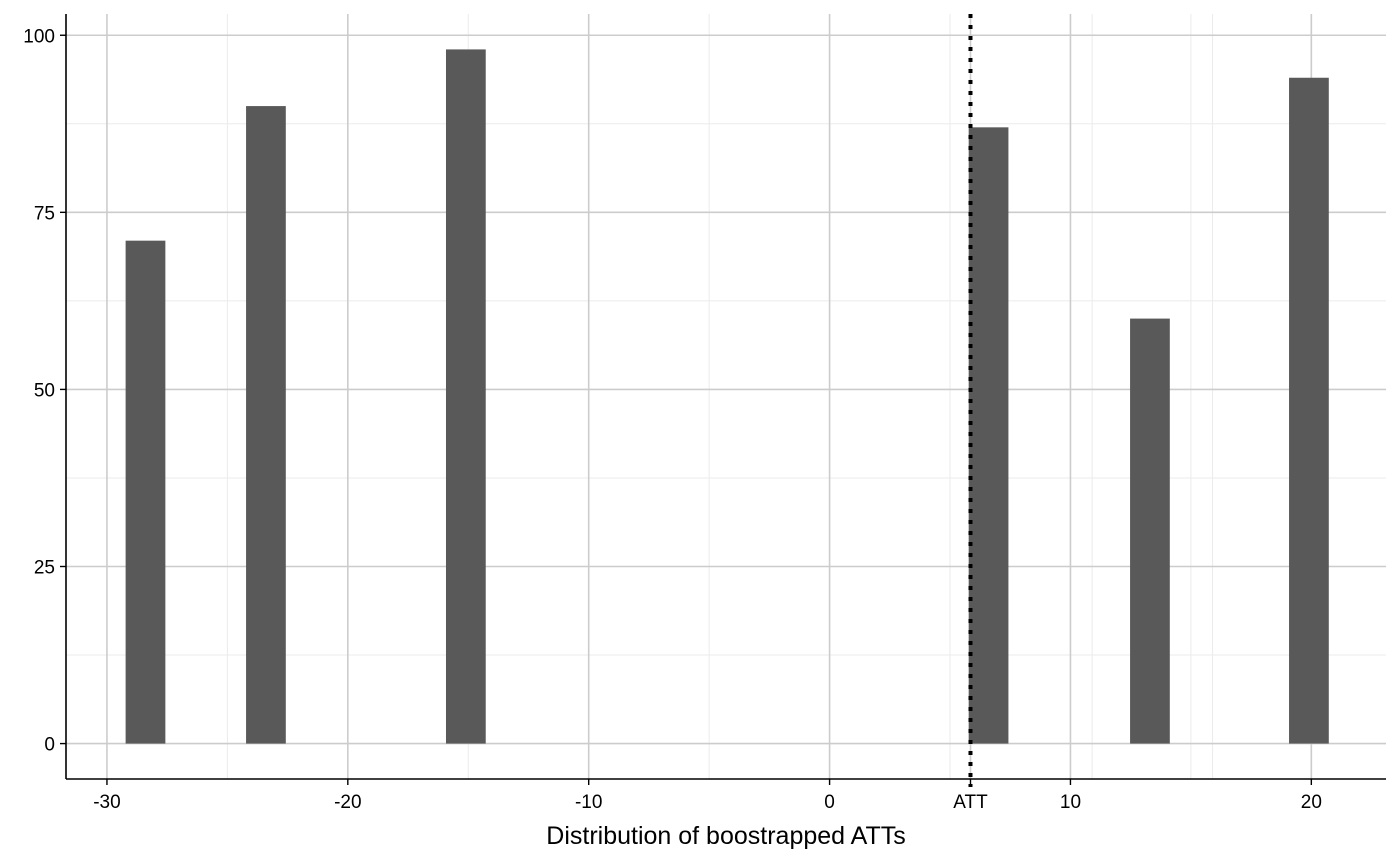 This screenshot has width=1400, height=866. What do you see at coordinates (106, 802) in the screenshot?
I see `x-tick-label: -30` at bounding box center [106, 802].